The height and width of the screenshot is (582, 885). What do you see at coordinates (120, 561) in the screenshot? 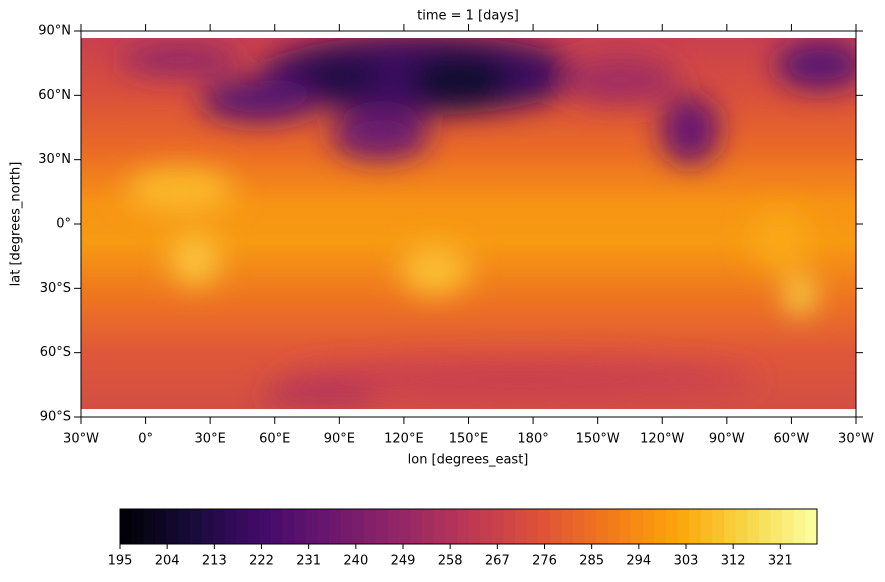
I see `colorbar-tick-label: 195` at bounding box center [120, 561].